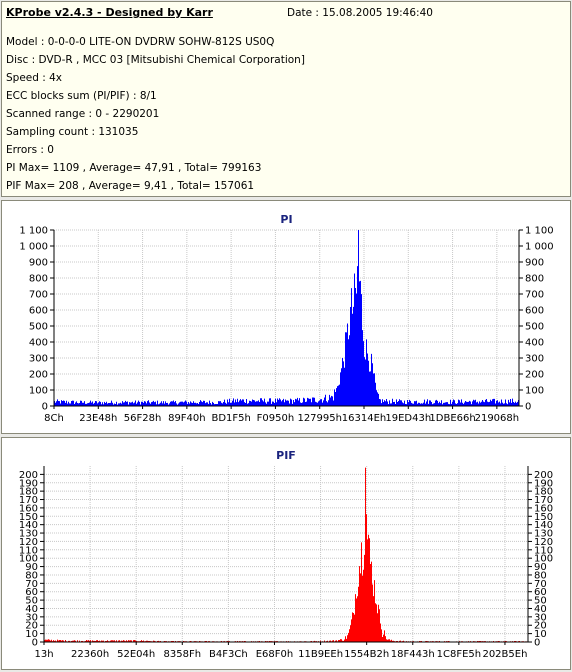 The image size is (572, 672). I want to click on y-tick-label-left: 50, so click(31, 601).